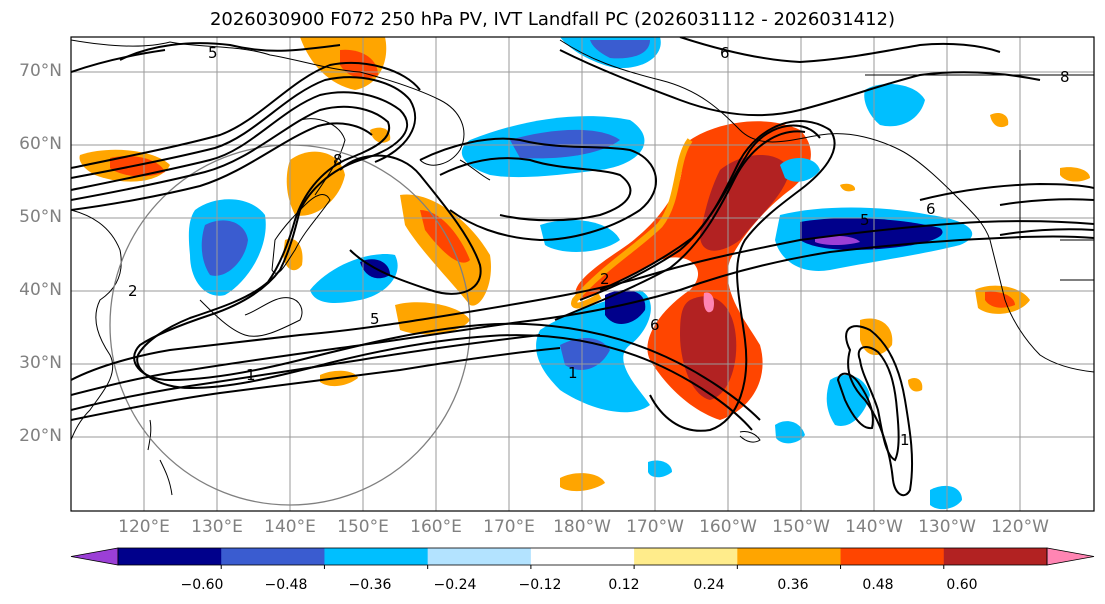 This screenshot has height=604, width=1105. What do you see at coordinates (94, 556) in the screenshot?
I see `colorbar-extend-low` at bounding box center [94, 556].